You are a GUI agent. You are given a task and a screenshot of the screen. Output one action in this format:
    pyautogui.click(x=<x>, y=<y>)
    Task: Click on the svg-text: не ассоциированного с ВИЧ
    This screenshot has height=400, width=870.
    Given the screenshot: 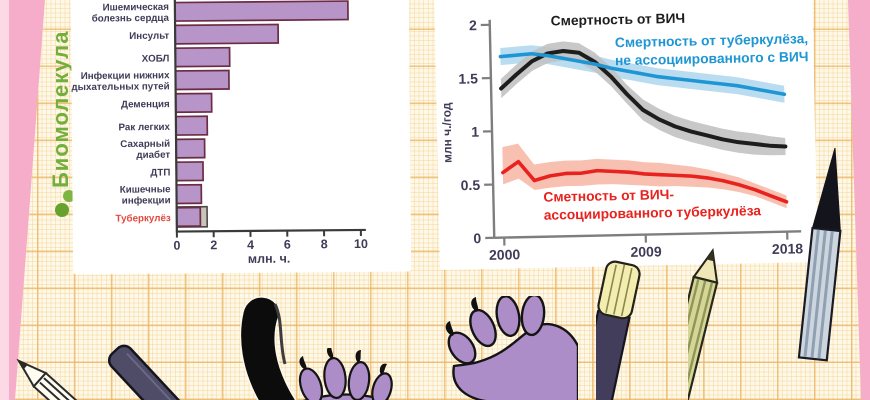 What is the action you would take?
    pyautogui.click(x=712, y=58)
    